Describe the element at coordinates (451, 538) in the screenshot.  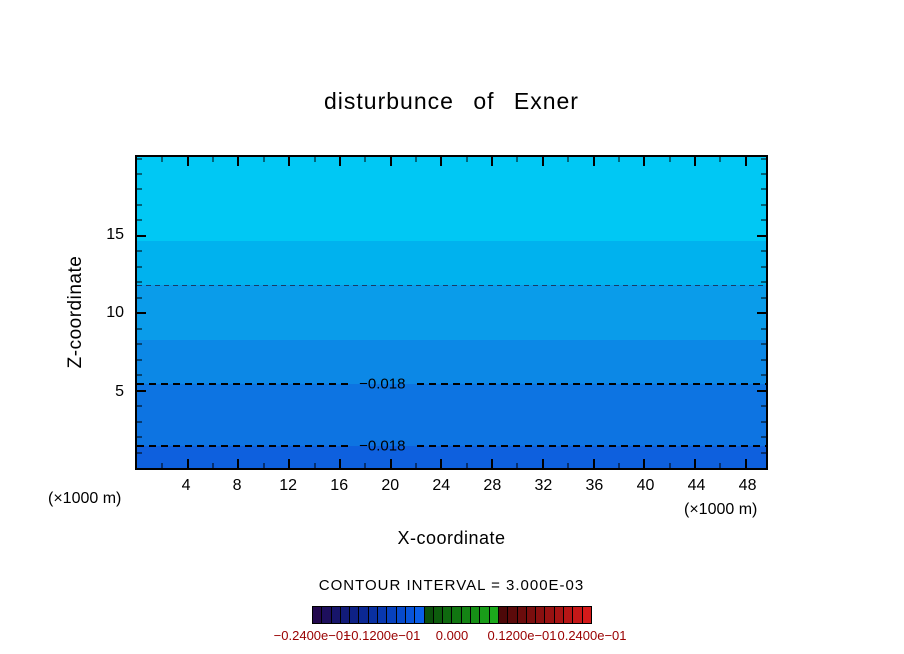
I see `x-axis-label: X-coordinate` at that location.